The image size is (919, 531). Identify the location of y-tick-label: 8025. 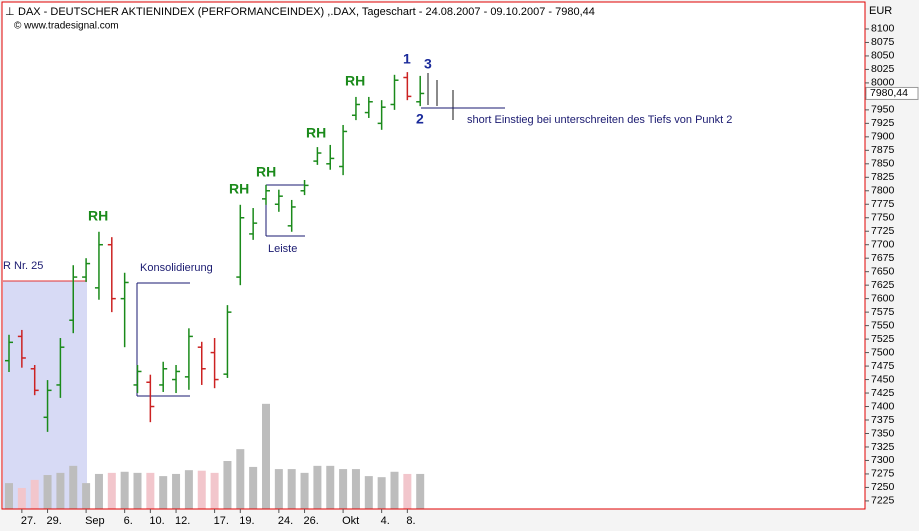
(883, 69).